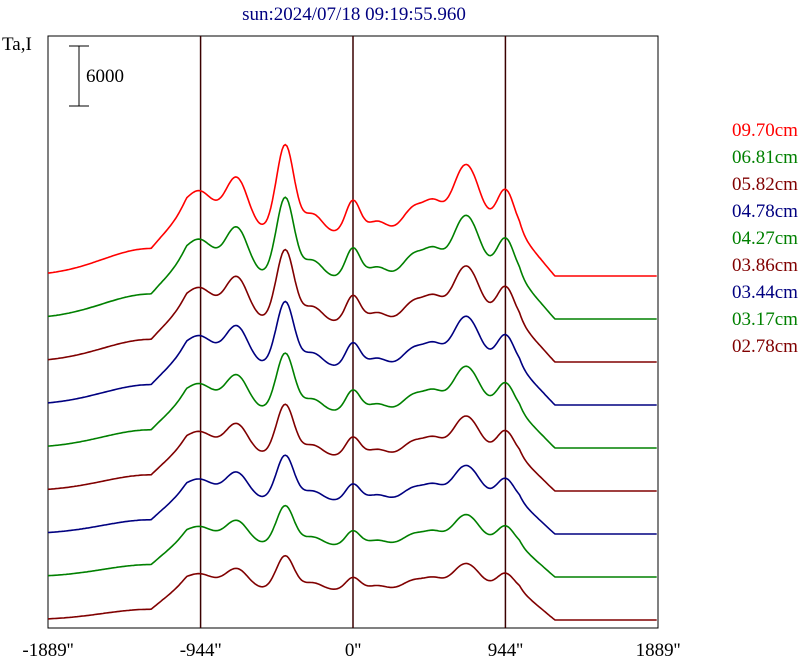 This screenshot has width=807, height=662. I want to click on scale-bar-label: 6000, so click(105, 76).